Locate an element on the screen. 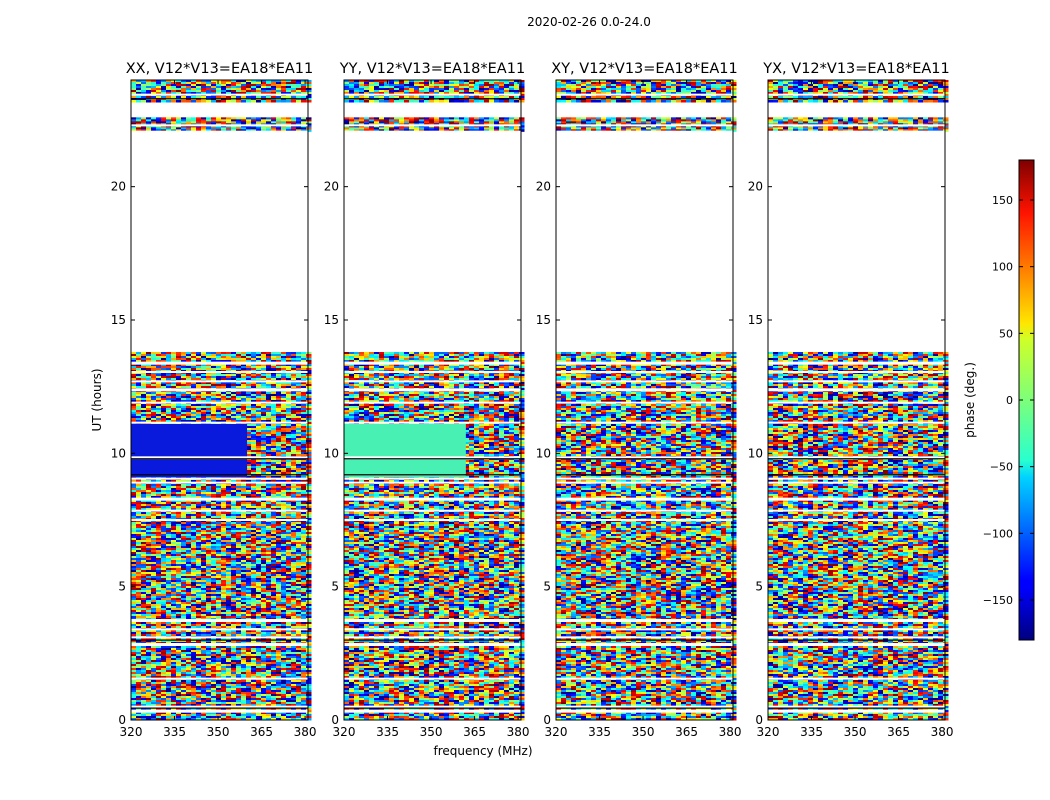 This screenshot has height=800, width=1050. colorbar-tick-label: 50 is located at coordinates (1006, 333).